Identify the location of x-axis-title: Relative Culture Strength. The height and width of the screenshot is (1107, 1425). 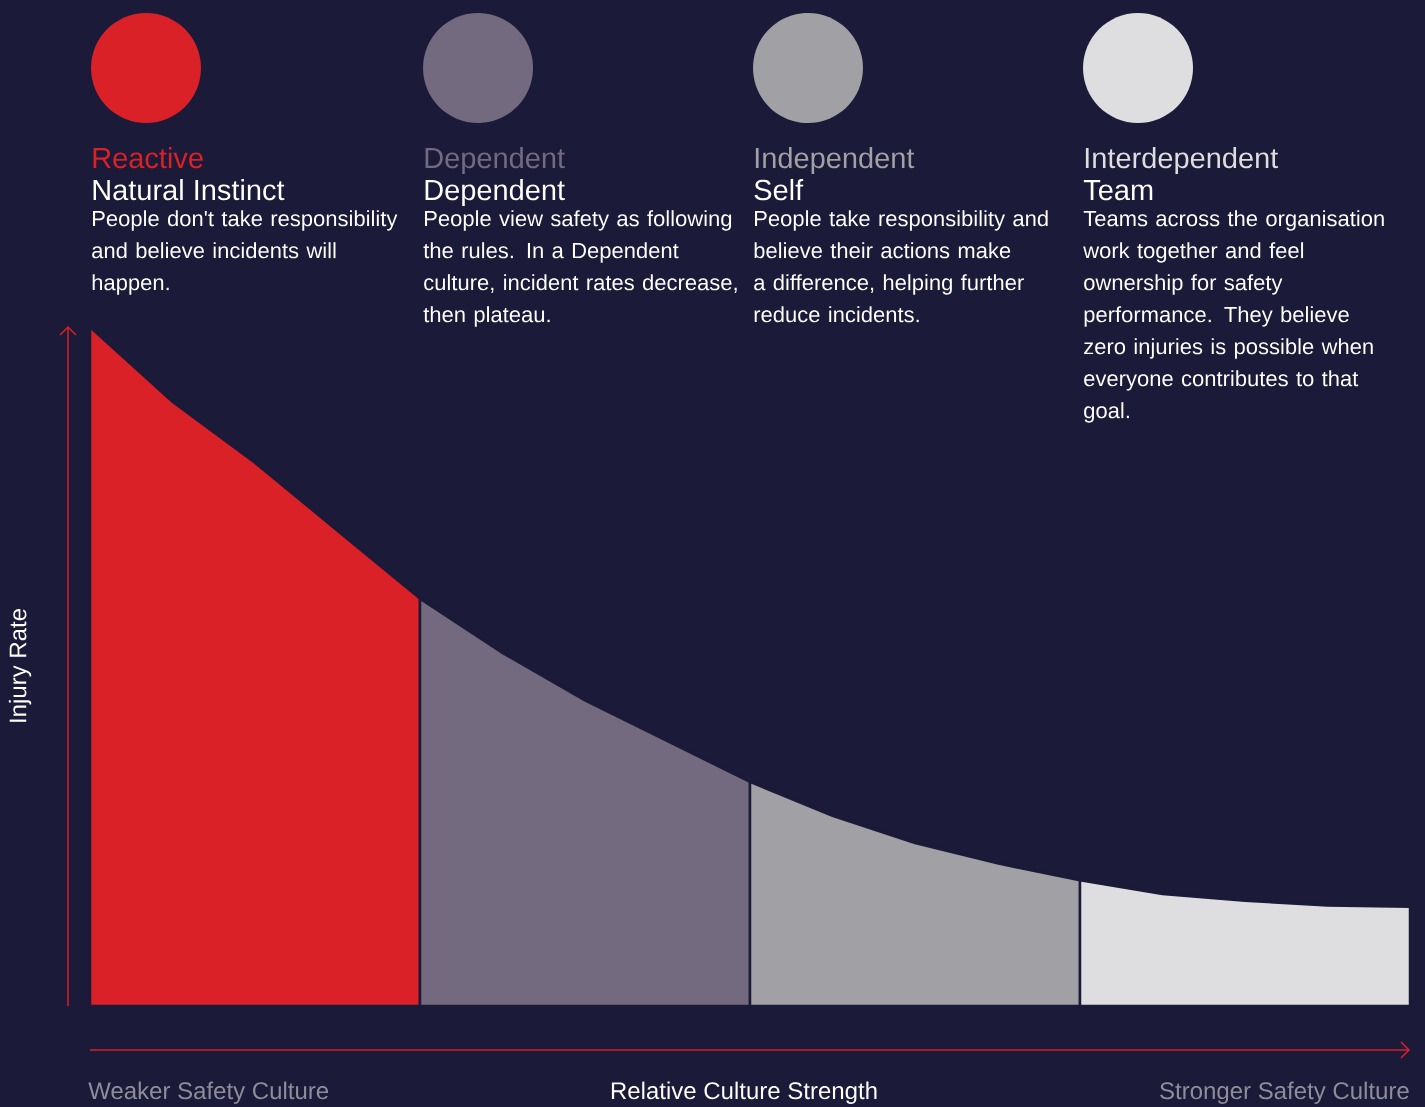
(744, 1092).